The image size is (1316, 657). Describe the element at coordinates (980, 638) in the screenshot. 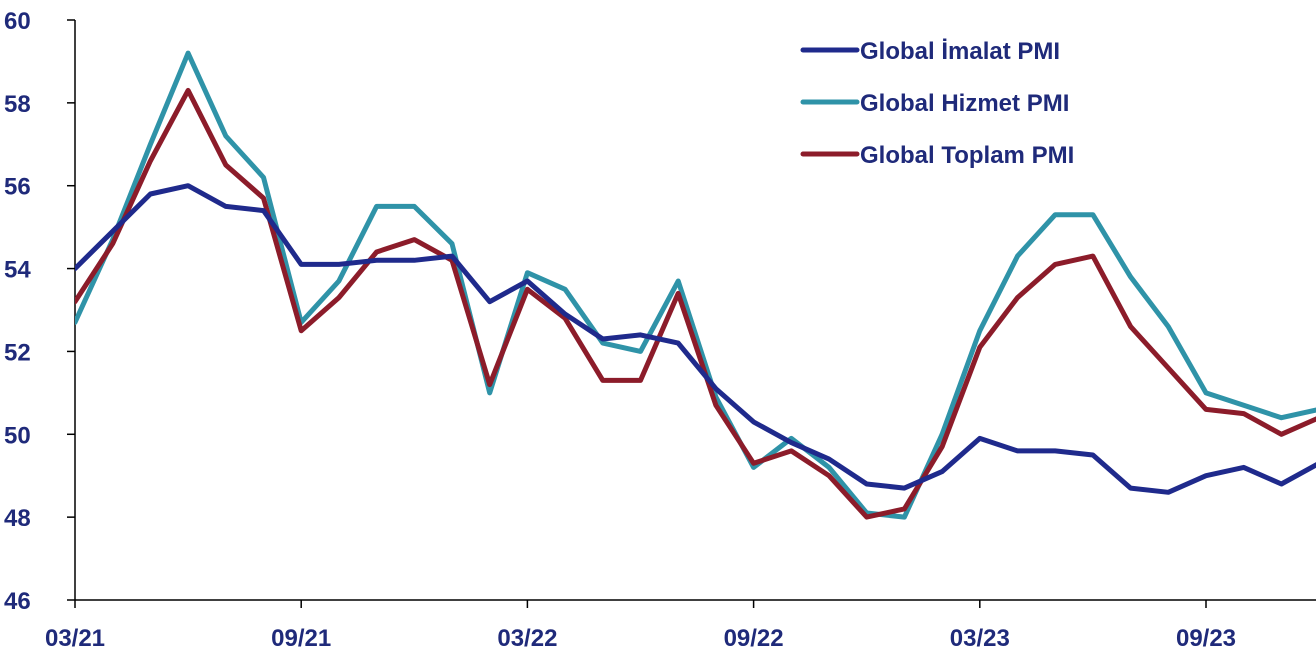

I see `x-tick-label: 03/23` at that location.